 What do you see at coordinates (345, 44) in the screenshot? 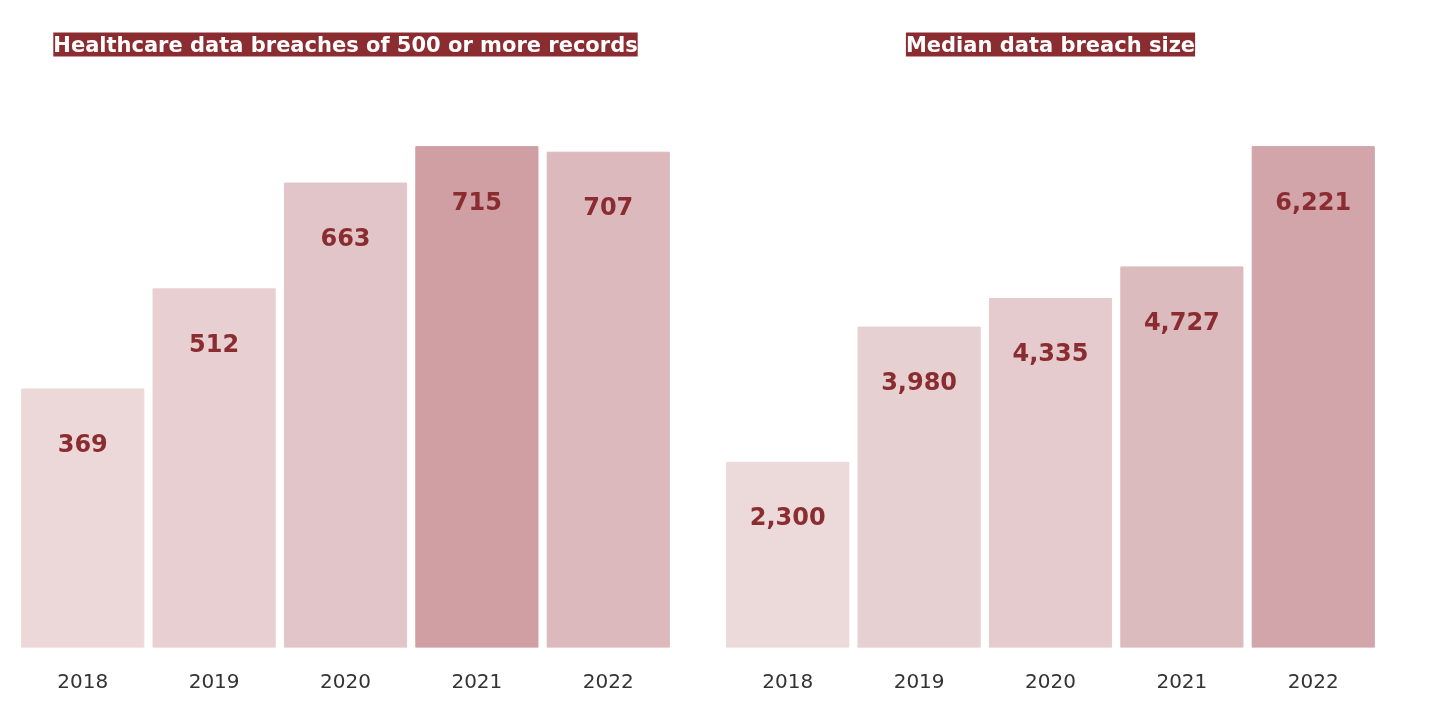
I see `chart-title: Healthcare data breaches of 500 or more records` at bounding box center [345, 44].